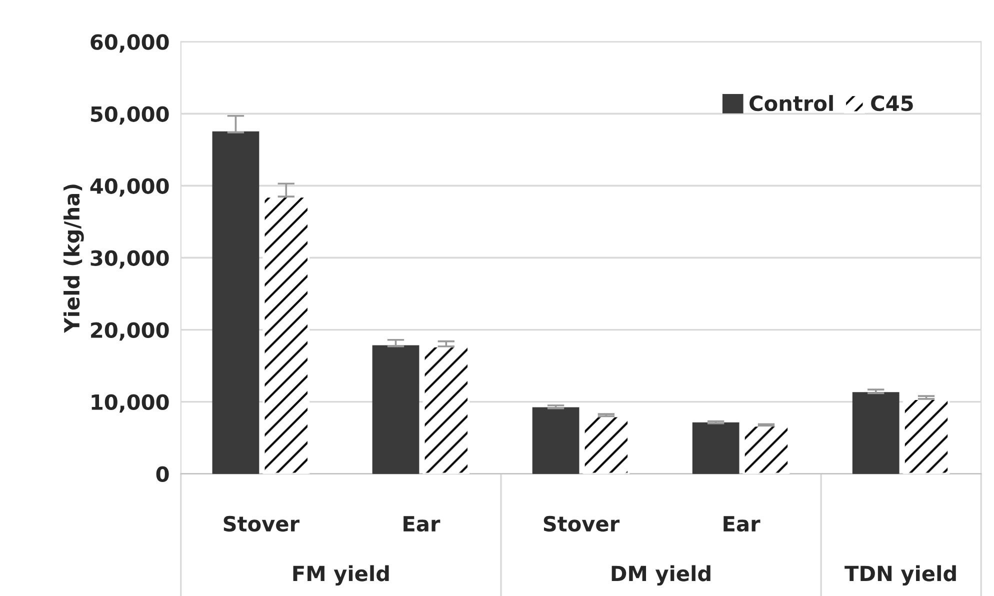 The height and width of the screenshot is (596, 994). I want to click on legend-label: C45, so click(892, 103).